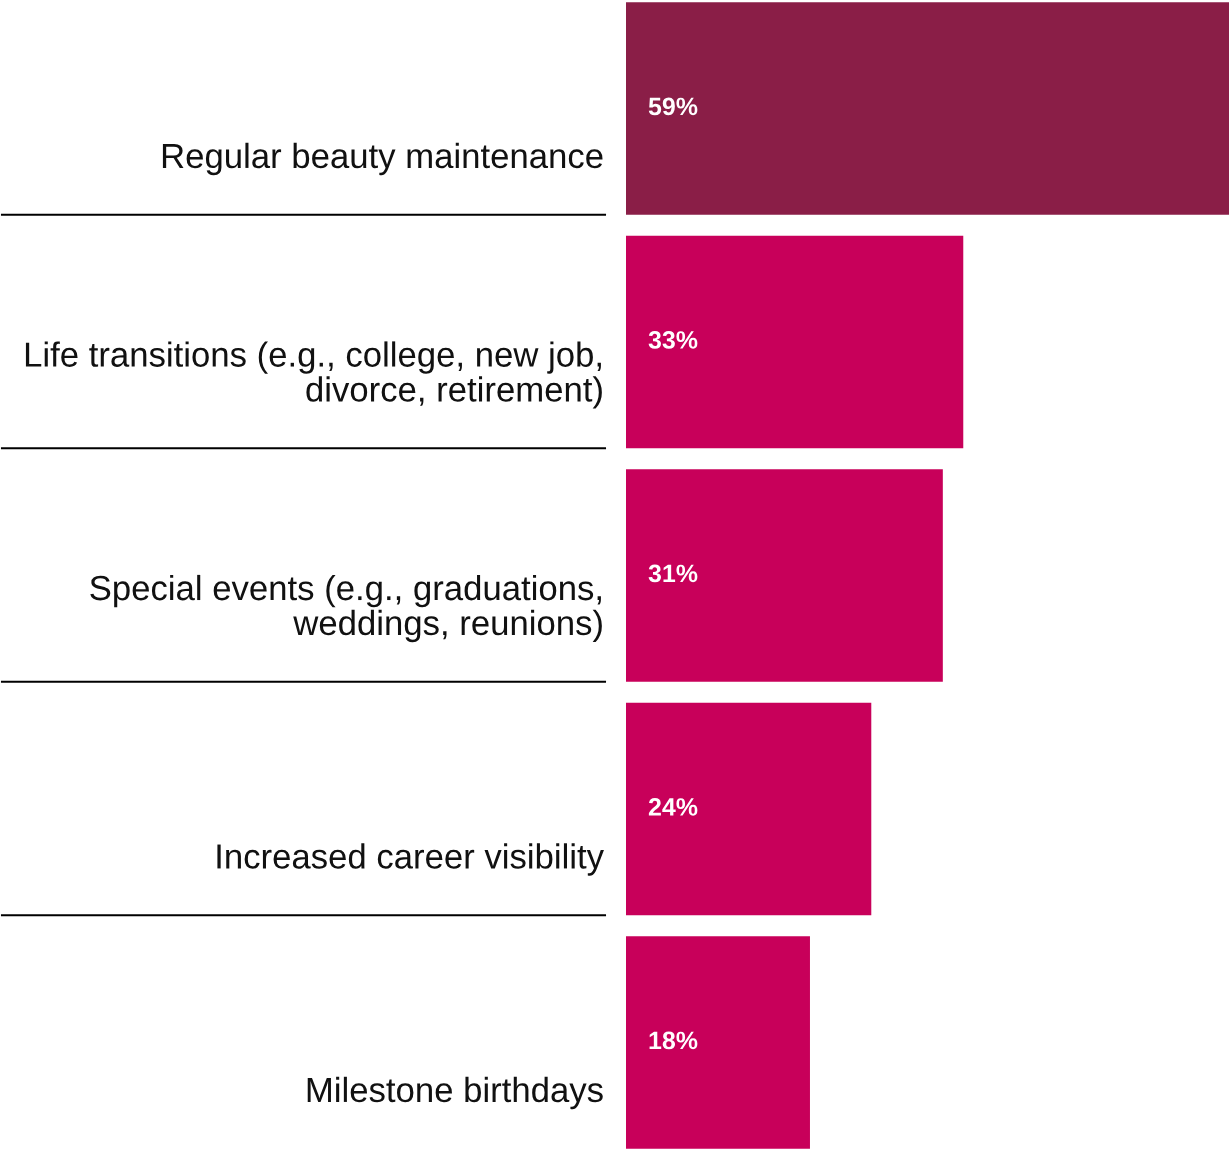  Describe the element at coordinates (455, 1093) in the screenshot. I see `y-tick-label: Milestone birthdays` at that location.